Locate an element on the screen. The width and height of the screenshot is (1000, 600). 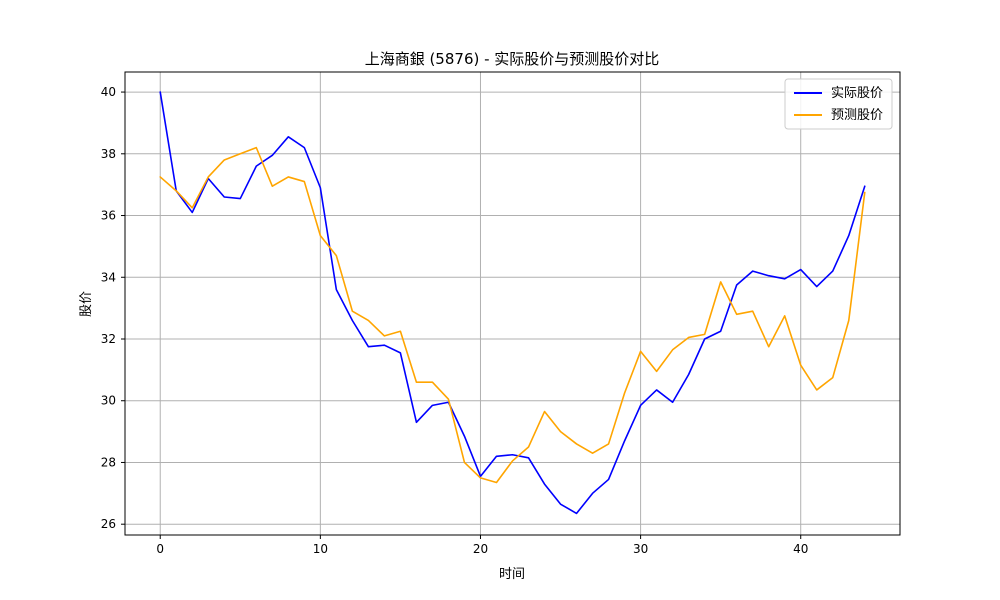
y-tick-label: 40 is located at coordinates (108, 92).